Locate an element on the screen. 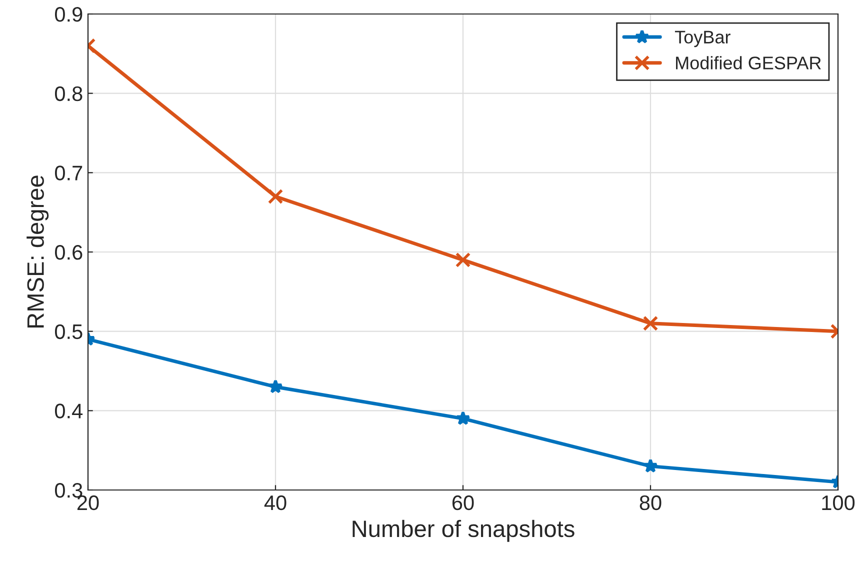 This screenshot has height=570, width=863. y-tick-label: 0.9 is located at coordinates (68, 14).